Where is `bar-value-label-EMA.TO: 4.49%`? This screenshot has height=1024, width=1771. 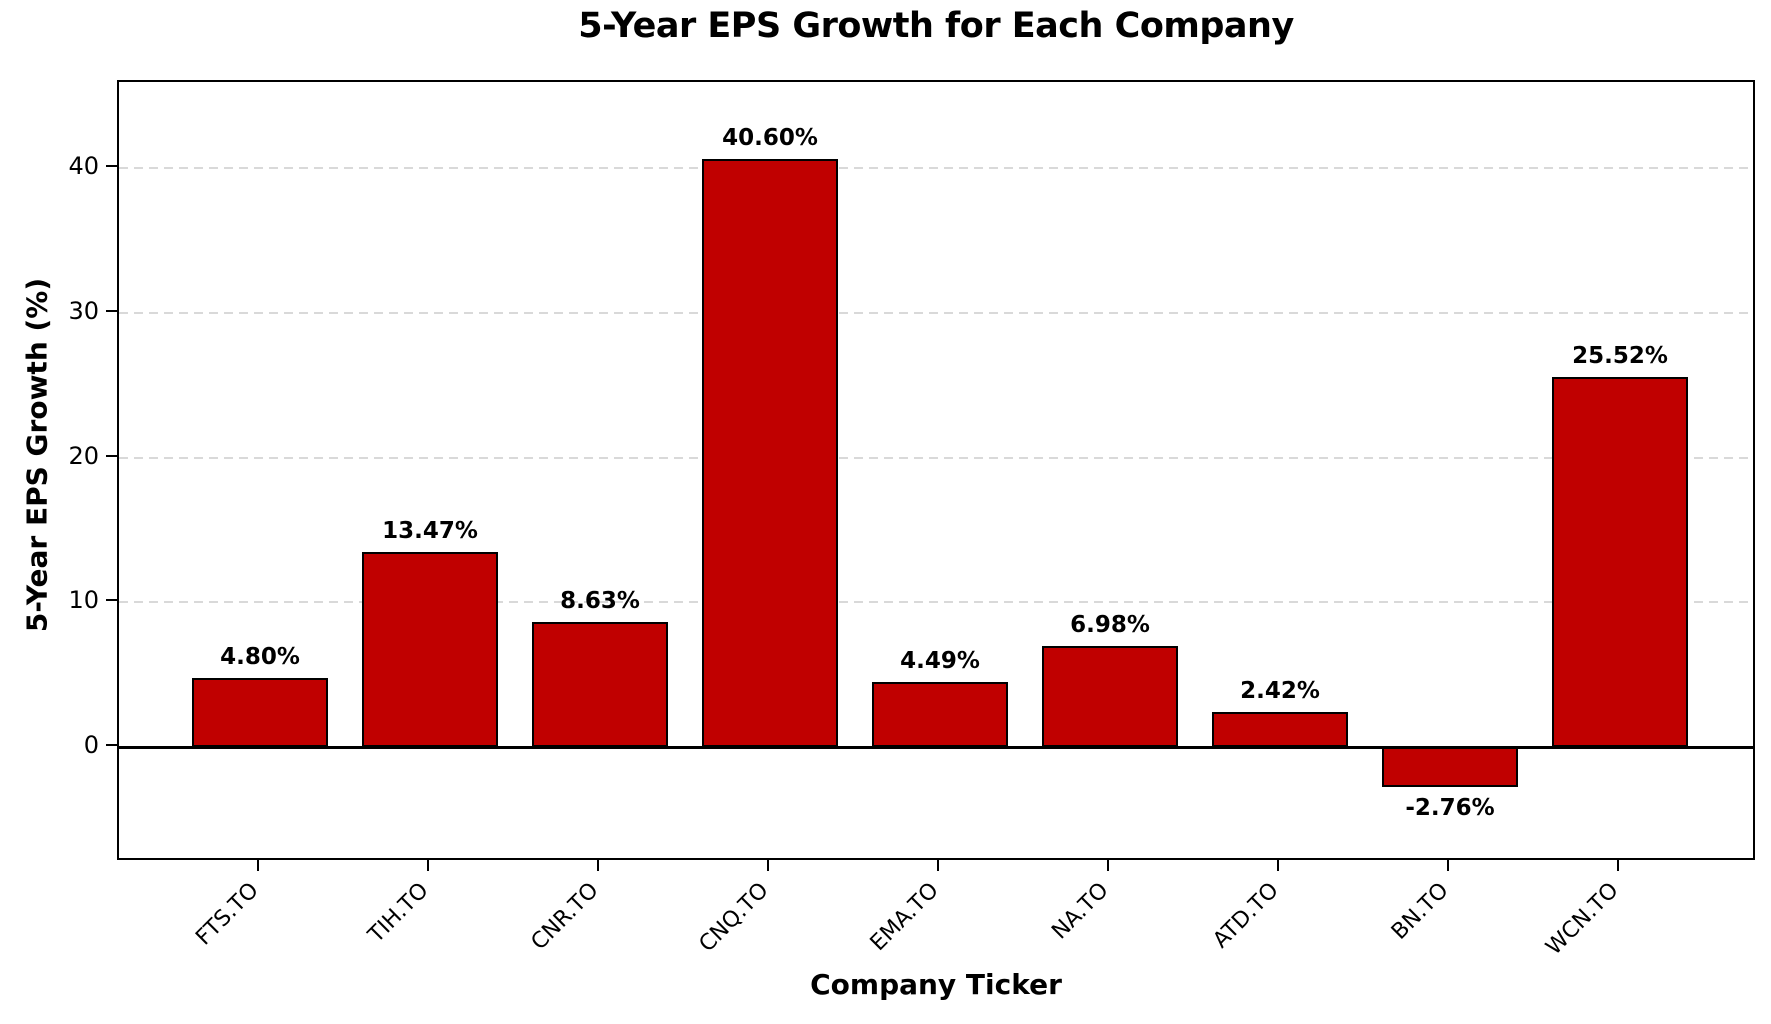
bar-value-label-EMA.TO: 4.49% is located at coordinates (940, 661).